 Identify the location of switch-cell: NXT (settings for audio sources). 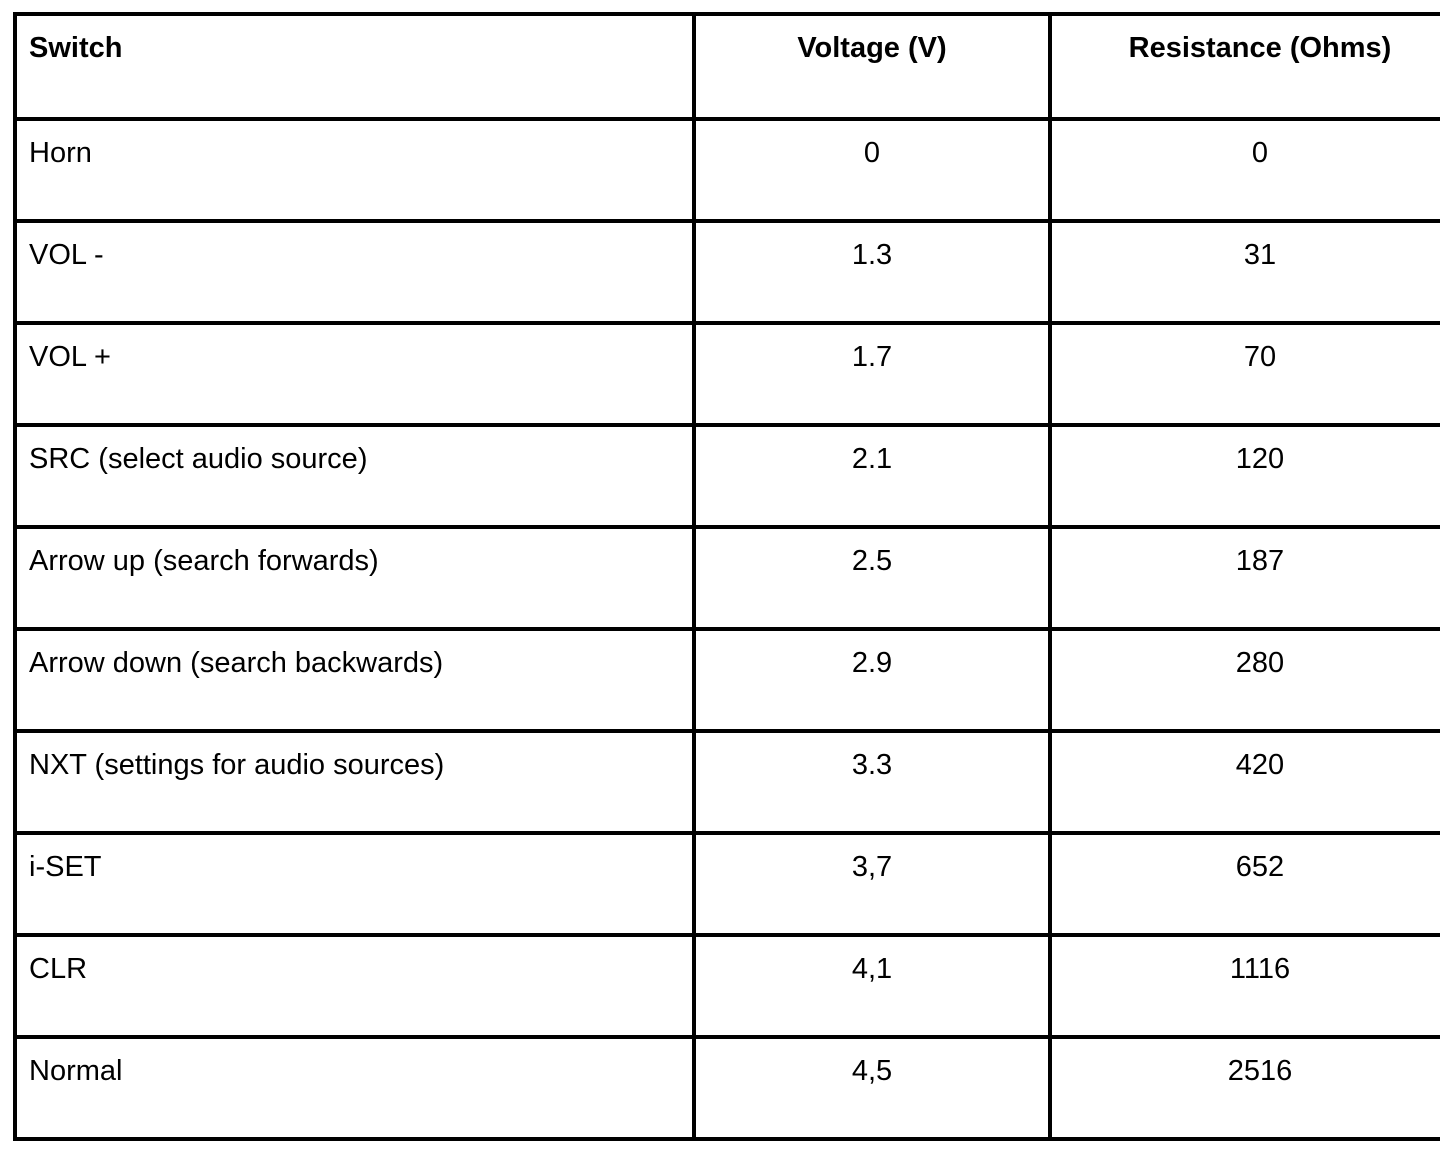
(354, 782).